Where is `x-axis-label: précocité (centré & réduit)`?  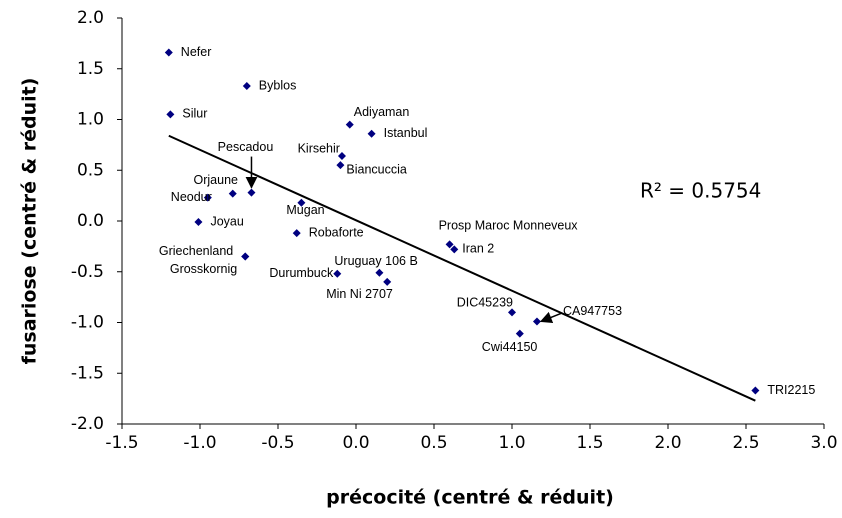
x-axis-label: précocité (centré & réduit) is located at coordinates (470, 498).